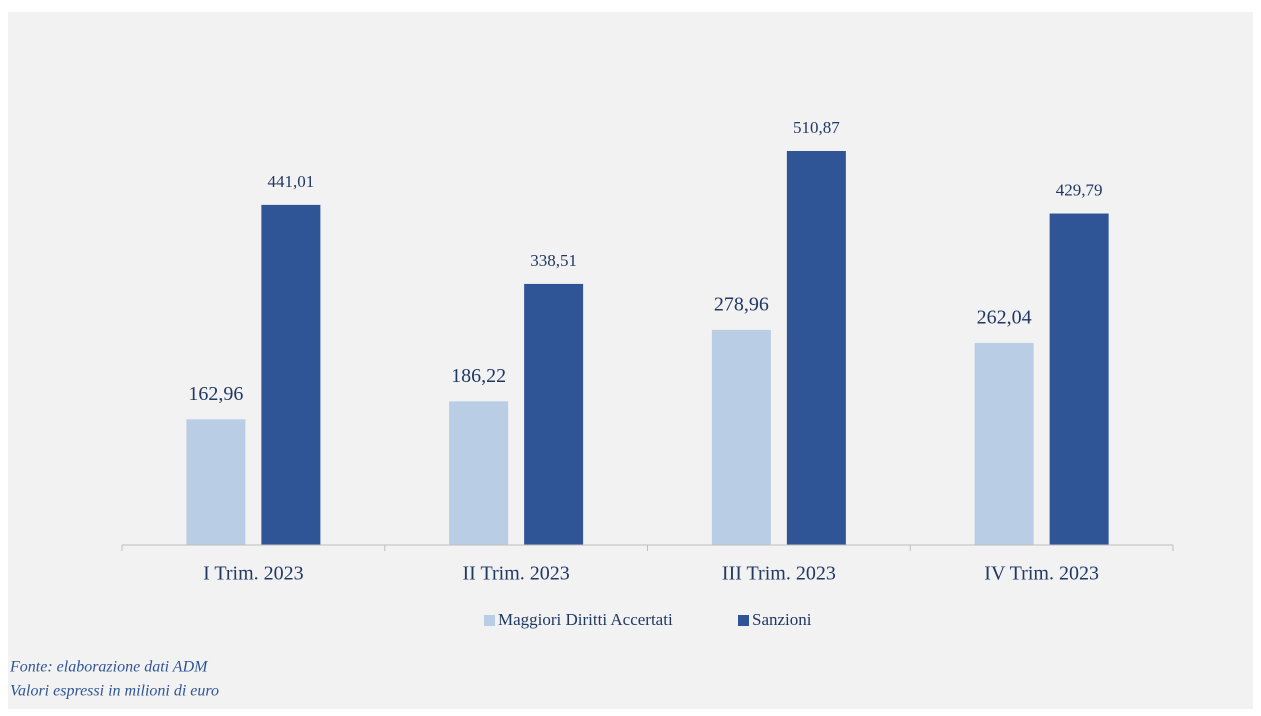  I want to click on data-label: 441,01, so click(291, 181).